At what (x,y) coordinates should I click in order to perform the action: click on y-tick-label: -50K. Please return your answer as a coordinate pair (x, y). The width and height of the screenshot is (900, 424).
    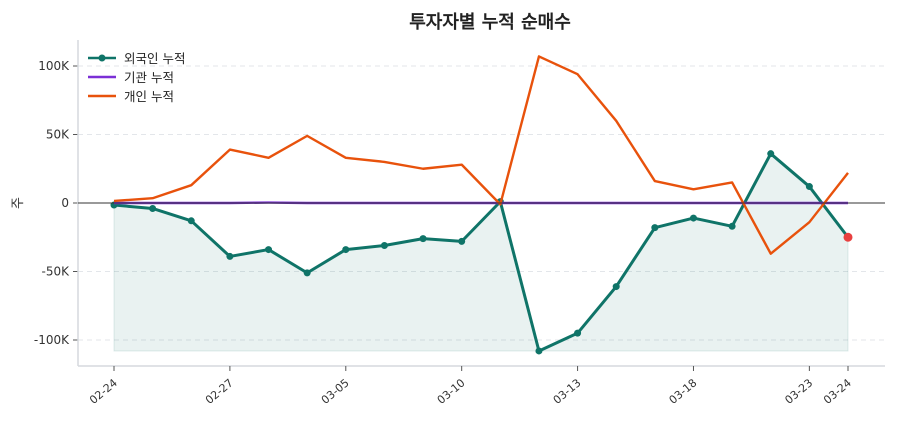
    Looking at the image, I should click on (56, 272).